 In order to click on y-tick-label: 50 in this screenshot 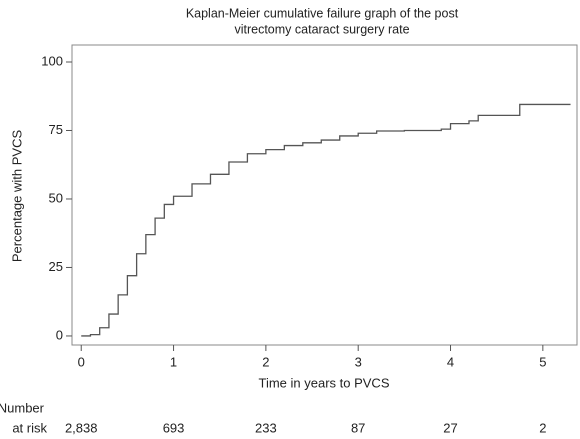, I will do `click(56, 197)`.